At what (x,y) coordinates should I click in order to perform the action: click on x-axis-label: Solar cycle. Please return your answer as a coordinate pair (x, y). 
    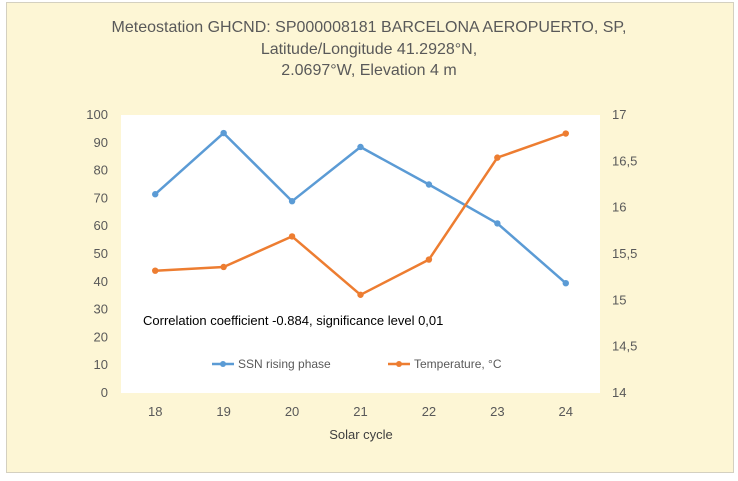
    Looking at the image, I should click on (361, 434).